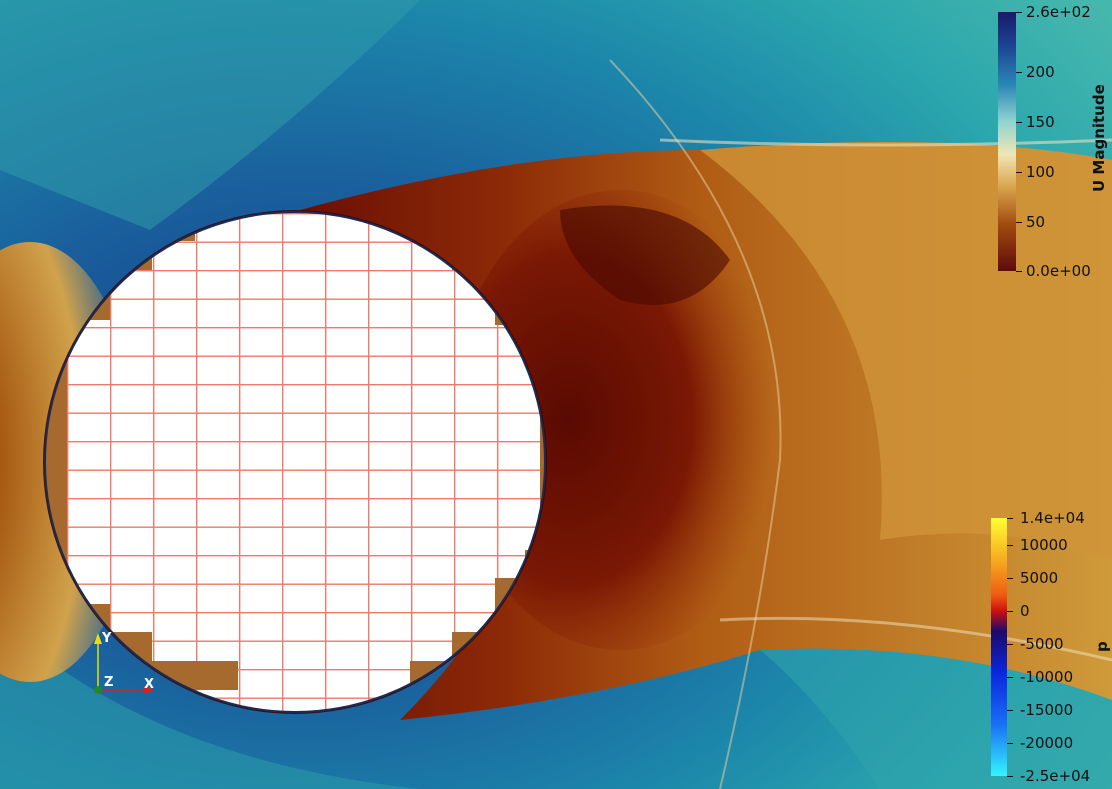  What do you see at coordinates (1099, 138) in the screenshot?
I see `velocity-colorbar-title: U Magnitude` at bounding box center [1099, 138].